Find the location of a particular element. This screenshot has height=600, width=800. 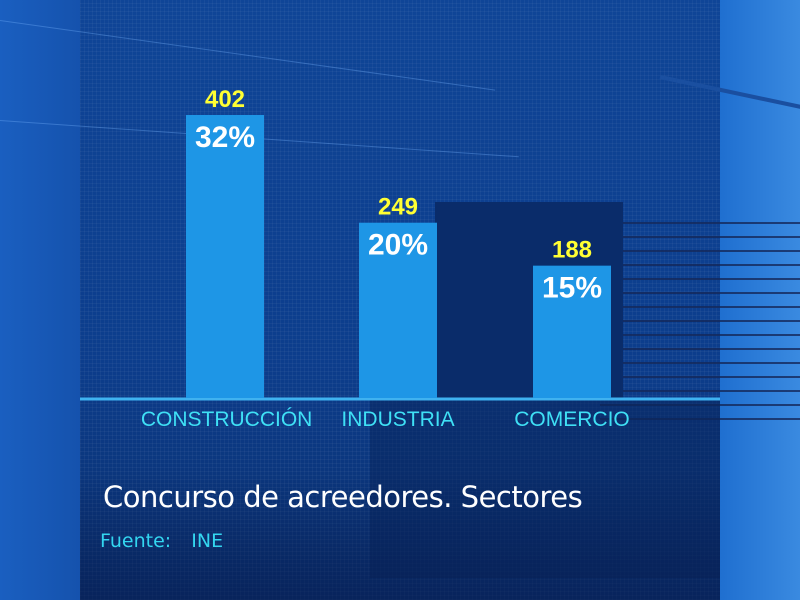

decor-lines is located at coordinates (700, 320).